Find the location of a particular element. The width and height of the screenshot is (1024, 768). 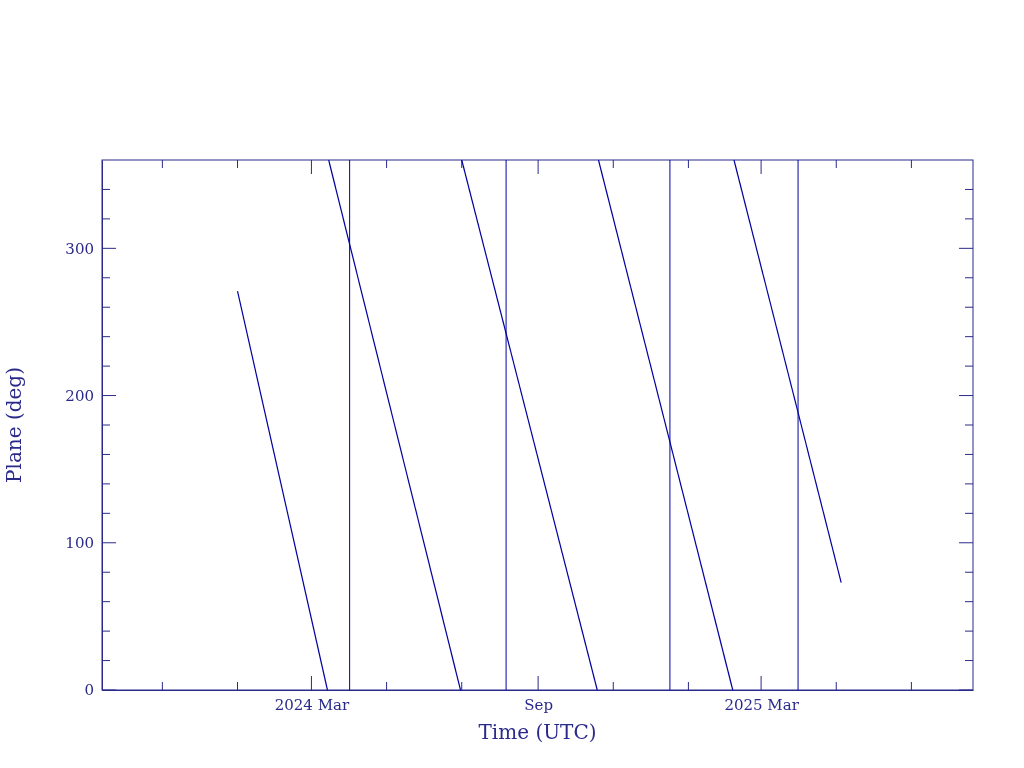

y-tick-label: 100 is located at coordinates (79, 543).